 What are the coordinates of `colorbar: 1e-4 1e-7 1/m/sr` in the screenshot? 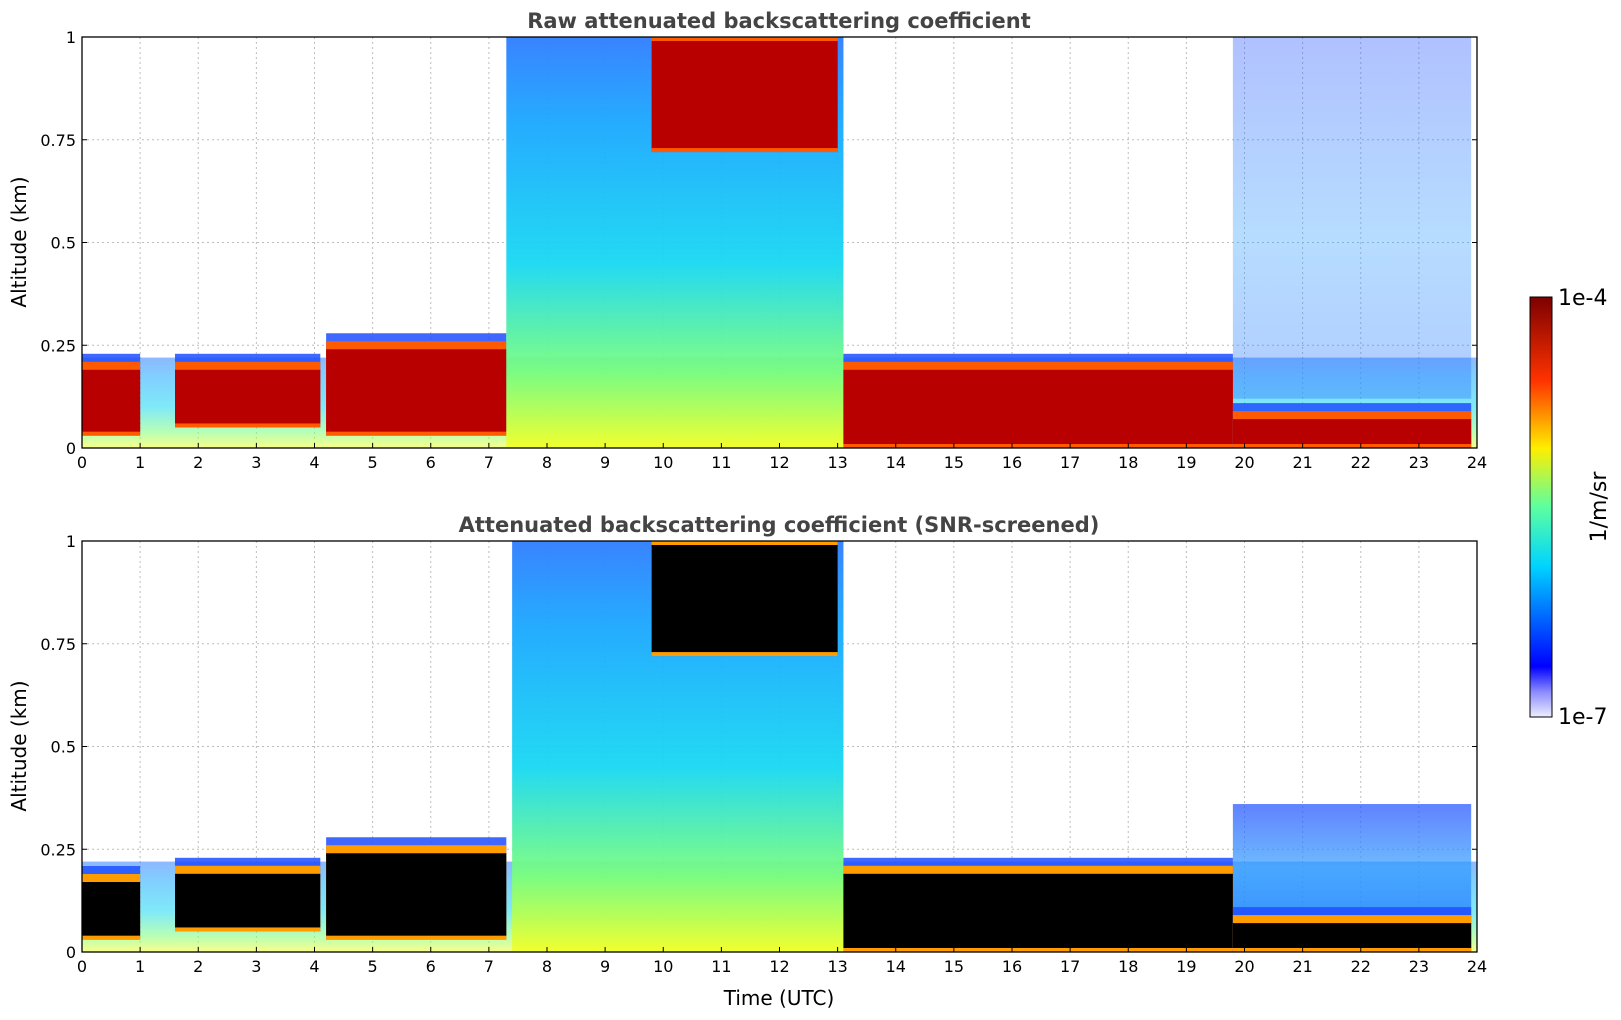 It's located at (1570, 508).